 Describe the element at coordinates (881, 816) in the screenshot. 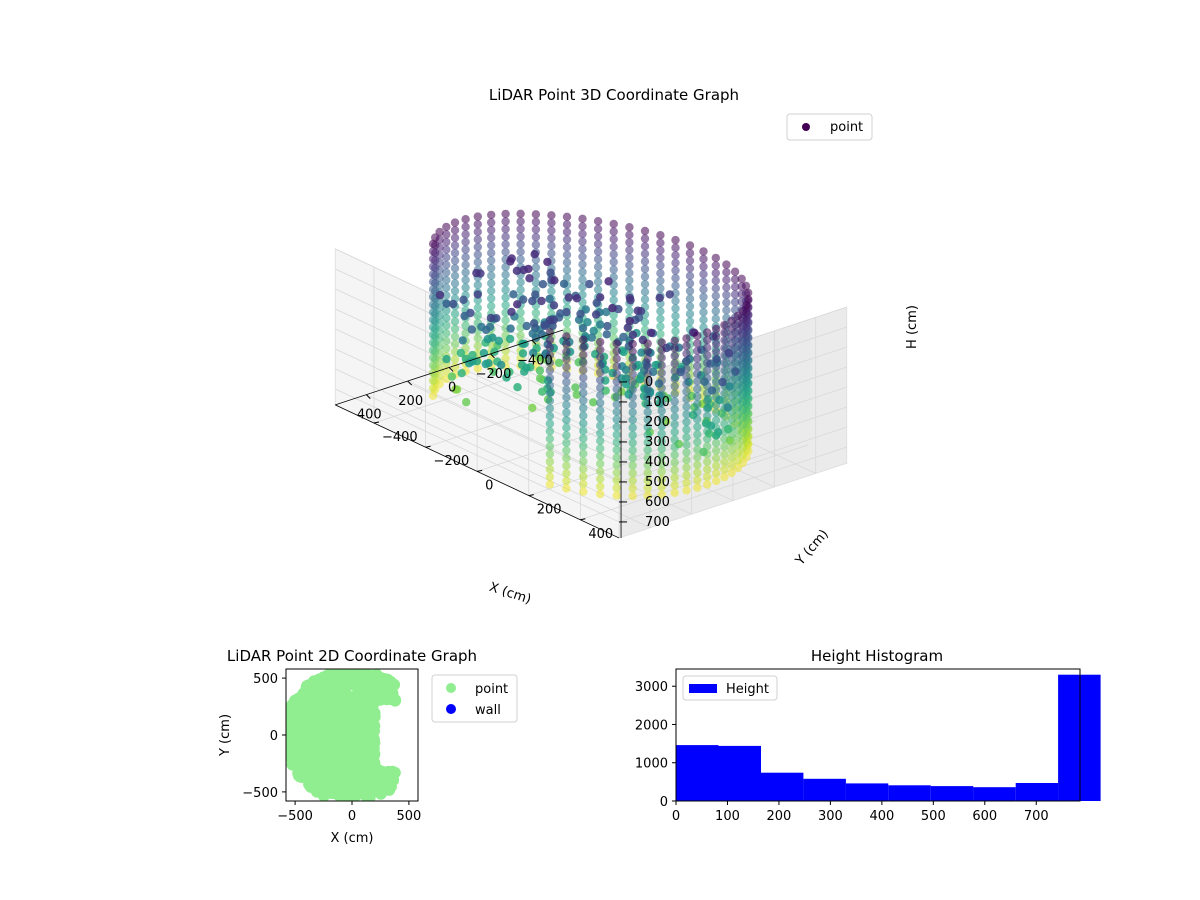

I see `x-tick-label-hist: 400` at that location.